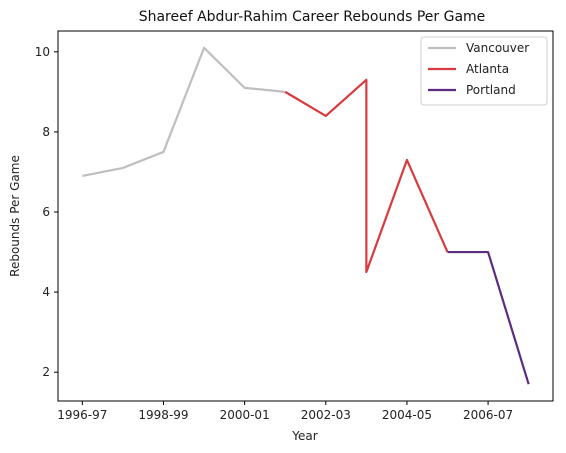 The width and height of the screenshot is (566, 453). What do you see at coordinates (488, 317) in the screenshot?
I see `series-line-portland` at bounding box center [488, 317].